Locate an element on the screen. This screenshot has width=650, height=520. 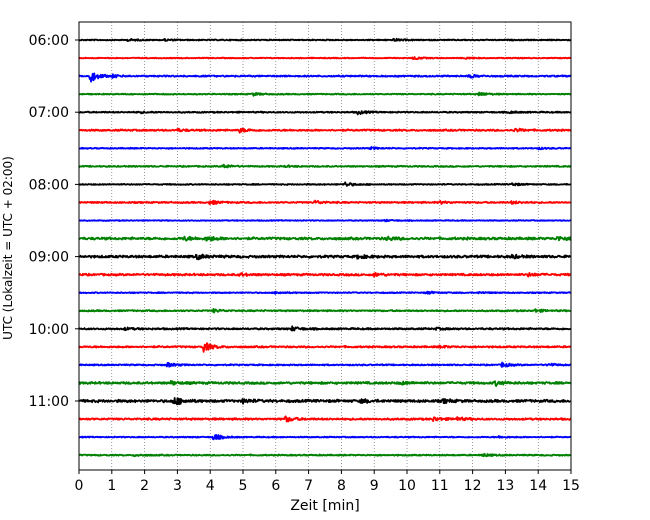
x-axis-ticks: 0 1 2 3 4 5 6 7 8 9 10 11 12 13 14 15 is located at coordinates (327, 482).